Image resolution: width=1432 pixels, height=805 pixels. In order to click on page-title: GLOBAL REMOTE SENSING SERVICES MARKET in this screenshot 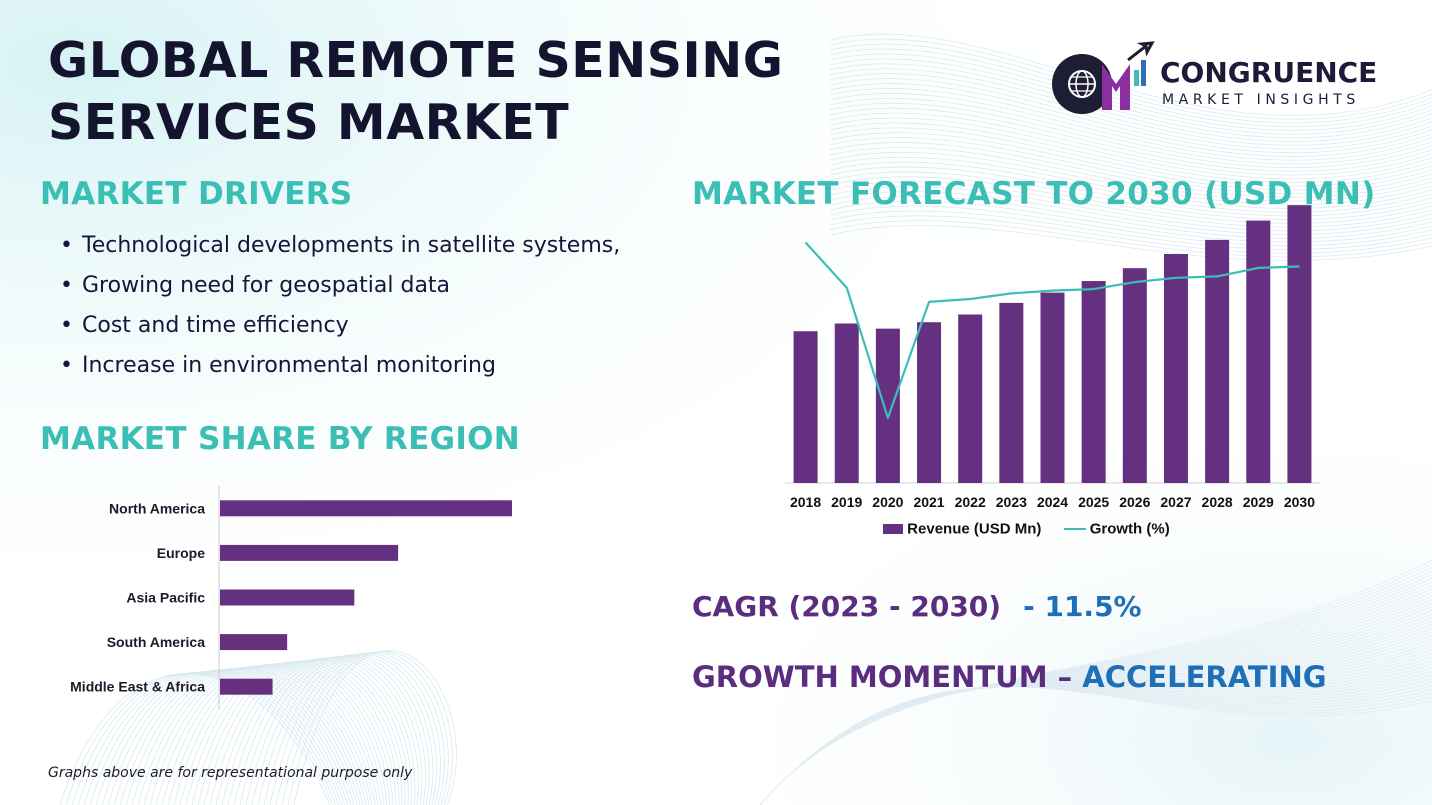, I will do `click(416, 92)`.